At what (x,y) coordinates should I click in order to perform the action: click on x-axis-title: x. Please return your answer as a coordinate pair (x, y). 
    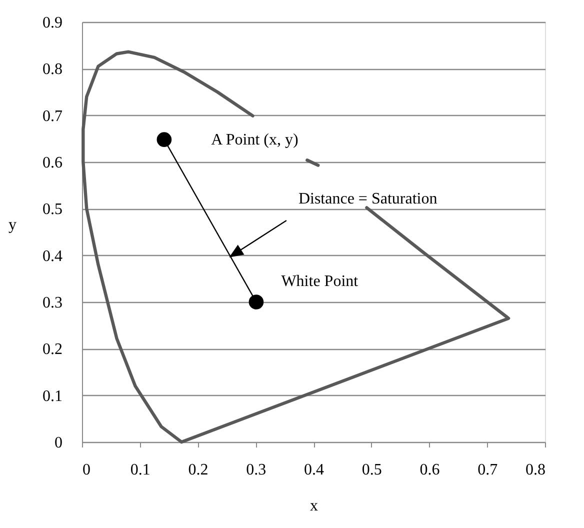
    Looking at the image, I should click on (314, 506).